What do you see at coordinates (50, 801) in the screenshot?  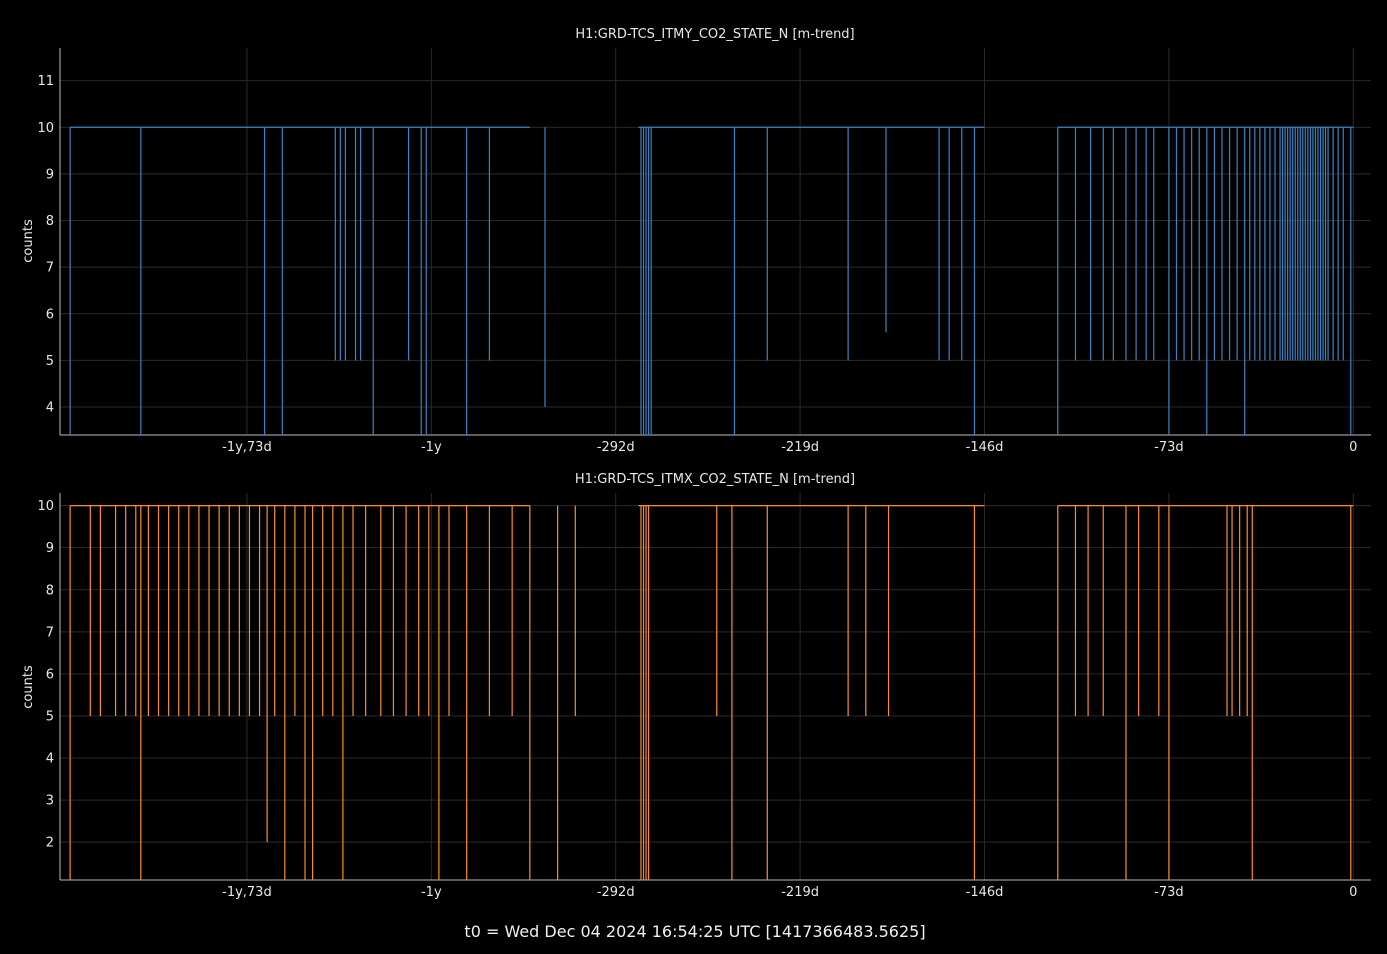 I see `y-tick-label: 3` at bounding box center [50, 801].